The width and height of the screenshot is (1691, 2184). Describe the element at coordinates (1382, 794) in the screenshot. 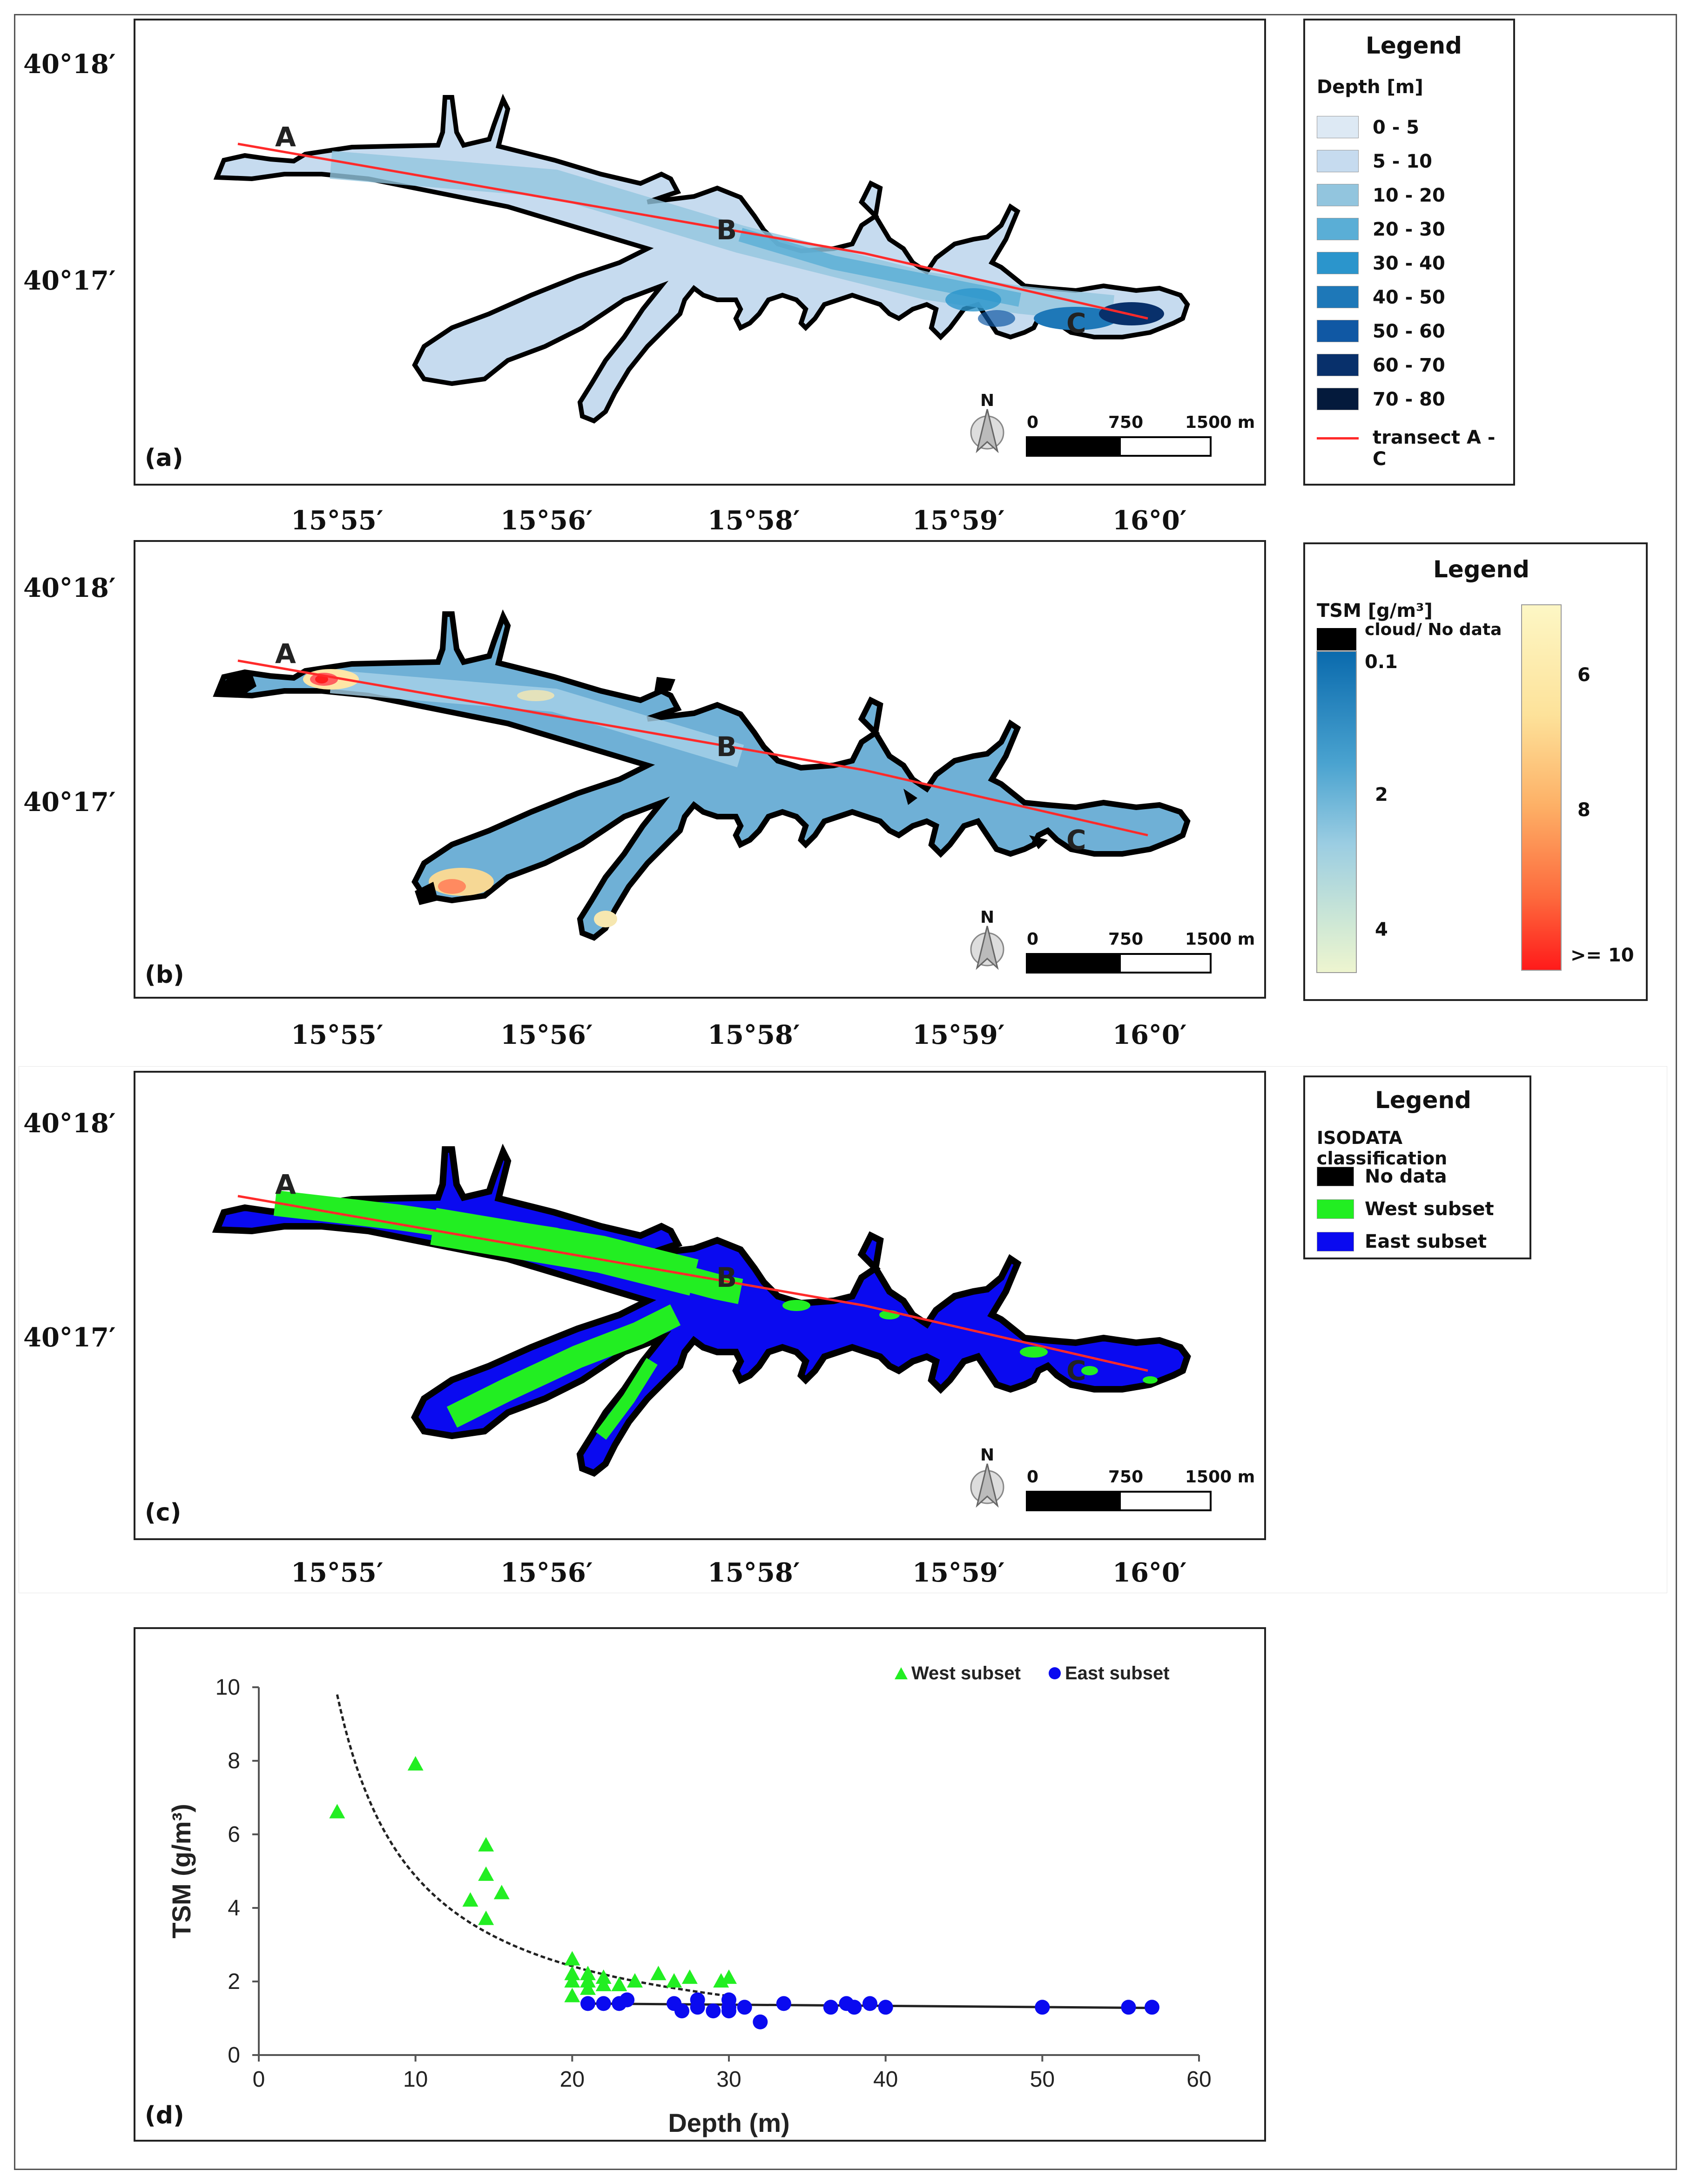

I see `ramp-label-2: 2` at that location.